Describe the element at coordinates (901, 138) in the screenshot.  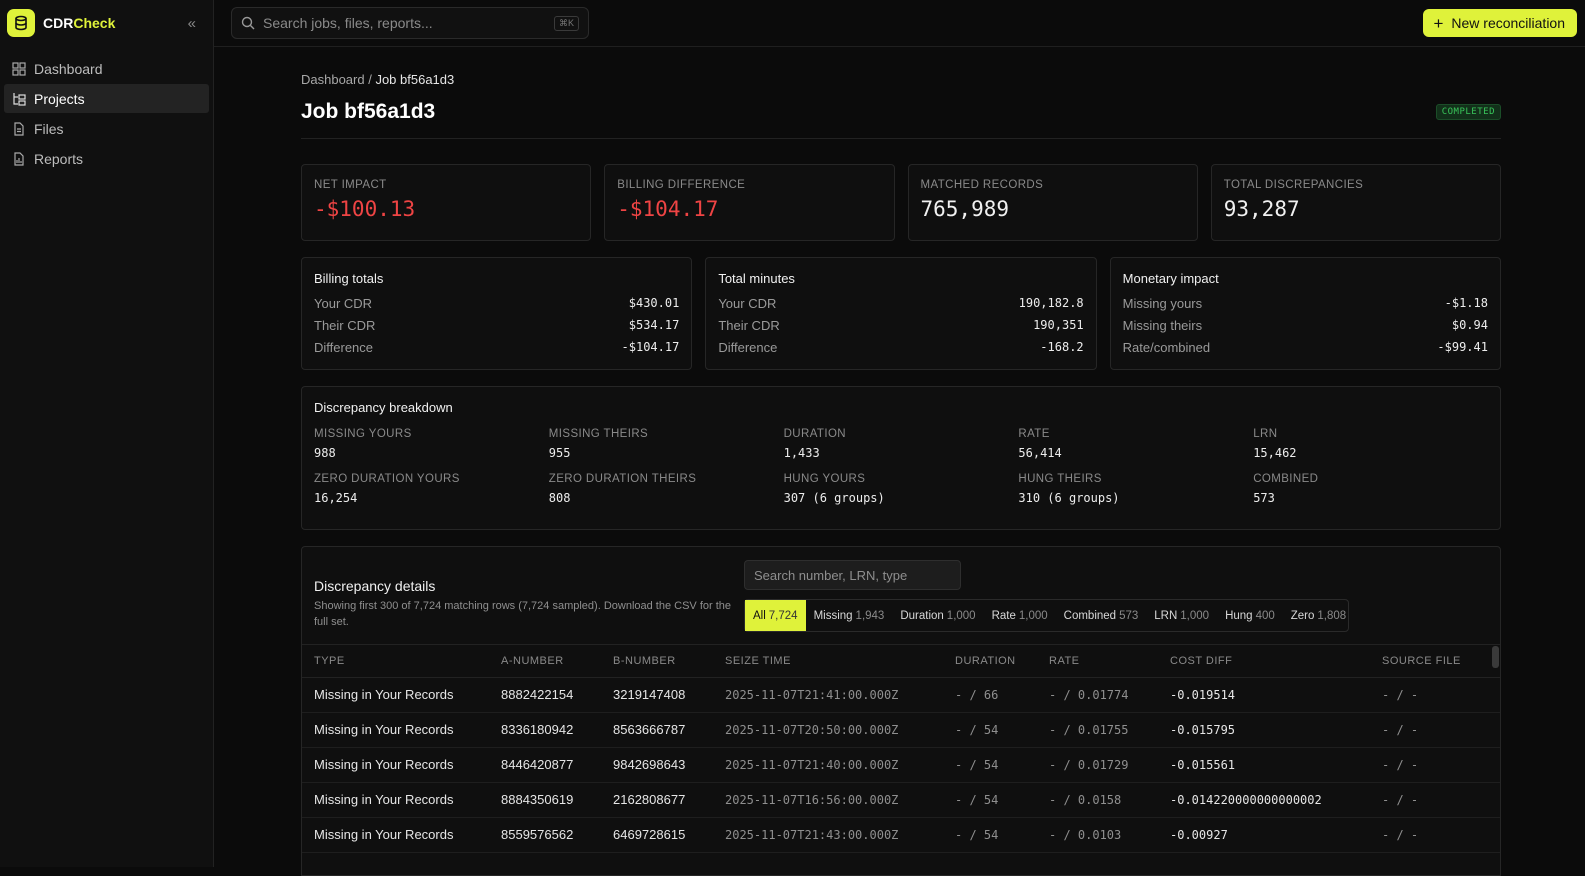
I see `divider` at that location.